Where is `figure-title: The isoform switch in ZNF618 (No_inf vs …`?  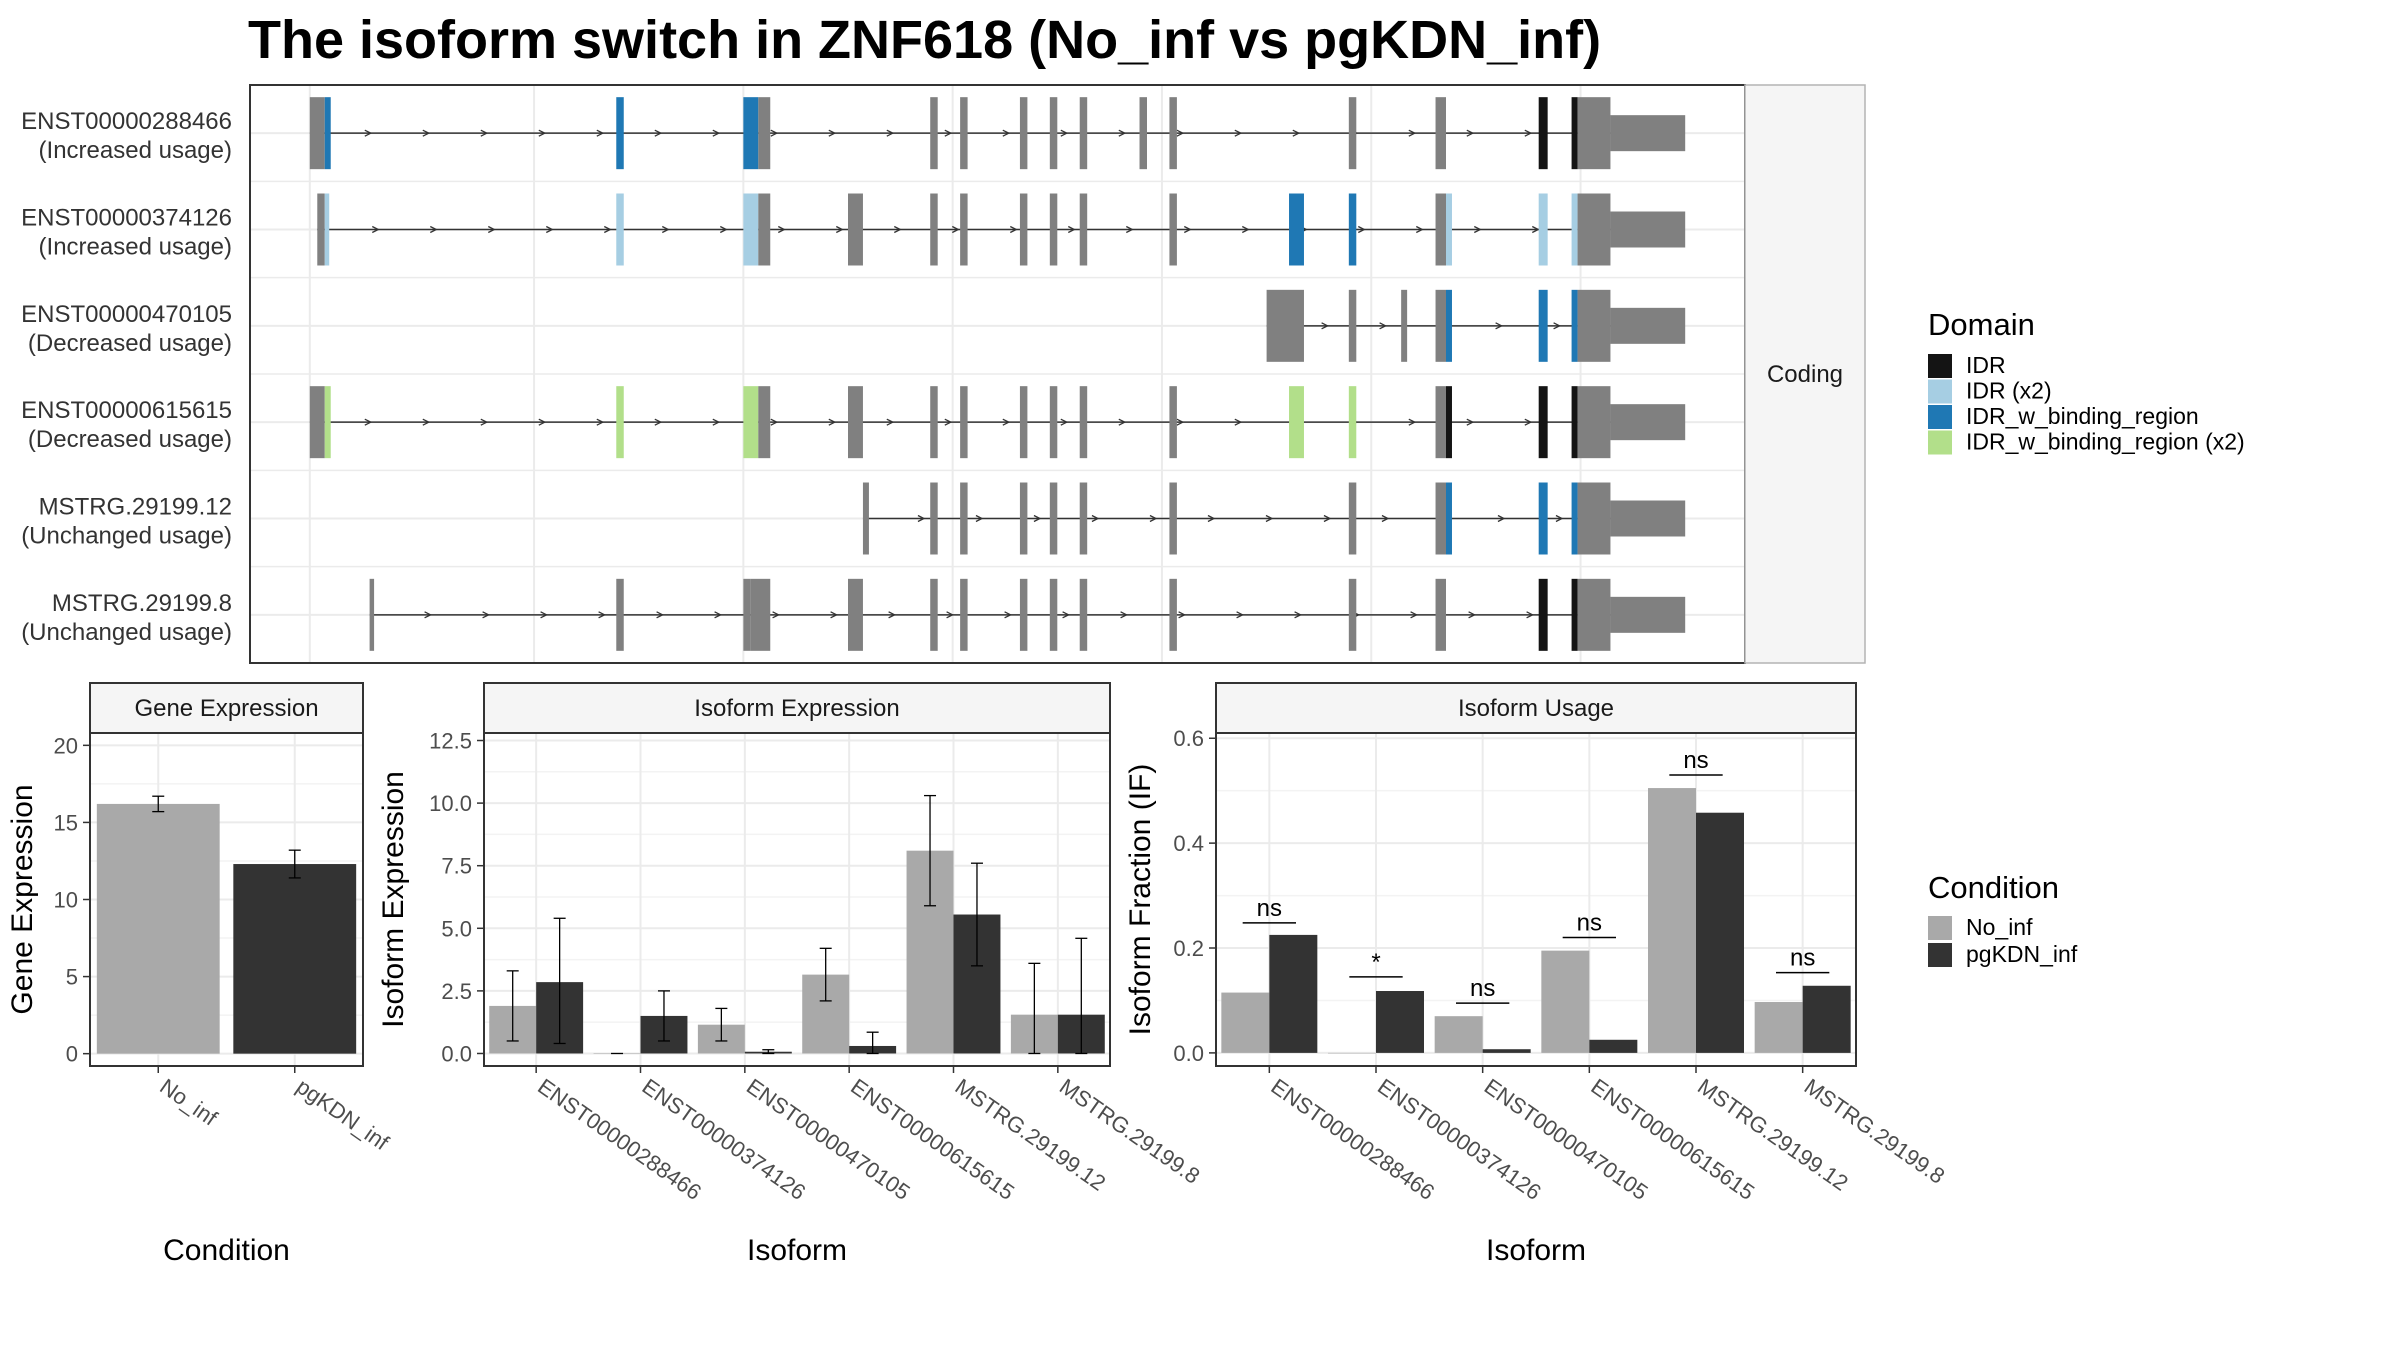 figure-title: The isoform switch in ZNF618 (No_inf vs … is located at coordinates (924, 40).